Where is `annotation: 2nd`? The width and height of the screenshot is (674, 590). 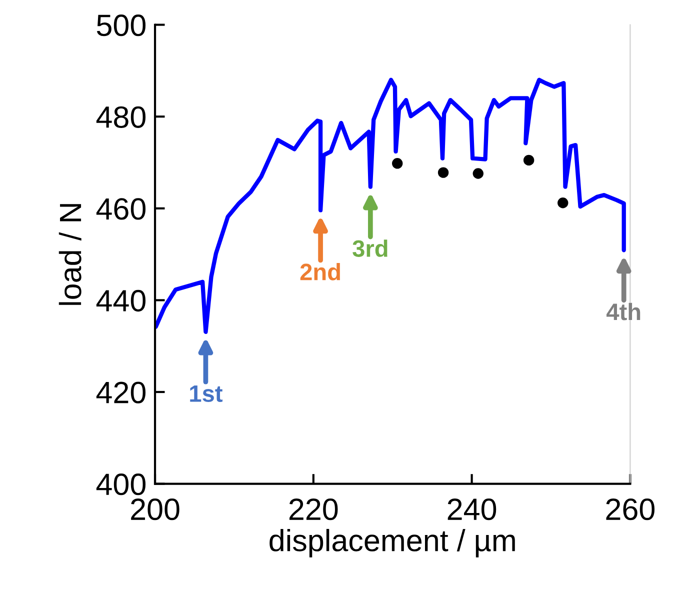 annotation: 2nd is located at coordinates (320, 271).